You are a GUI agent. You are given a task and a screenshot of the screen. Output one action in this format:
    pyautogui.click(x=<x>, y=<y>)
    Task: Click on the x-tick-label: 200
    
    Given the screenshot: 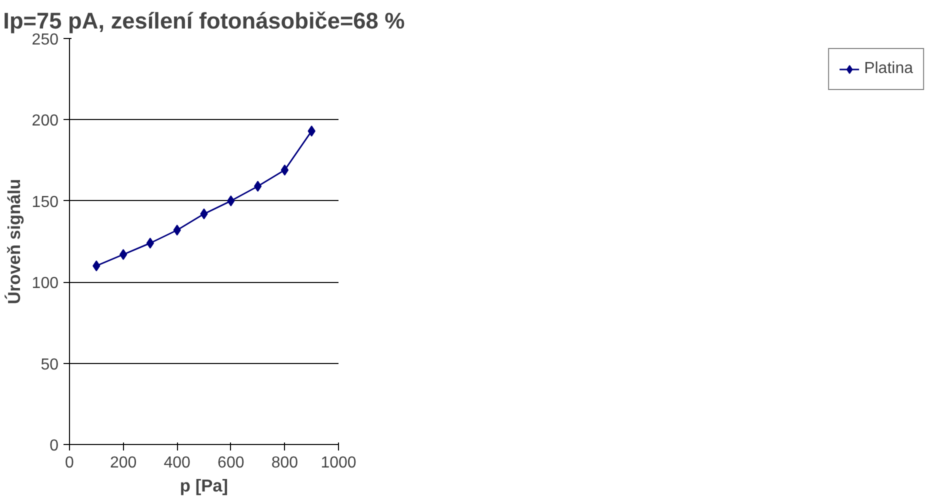 What is the action you would take?
    pyautogui.click(x=123, y=463)
    